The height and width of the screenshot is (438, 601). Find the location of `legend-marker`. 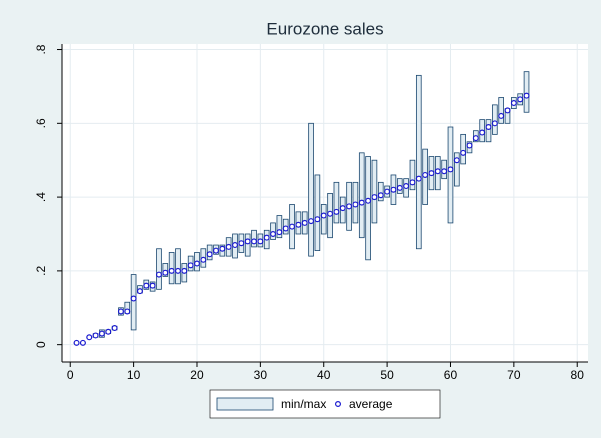

legend-marker is located at coordinates (338, 404).